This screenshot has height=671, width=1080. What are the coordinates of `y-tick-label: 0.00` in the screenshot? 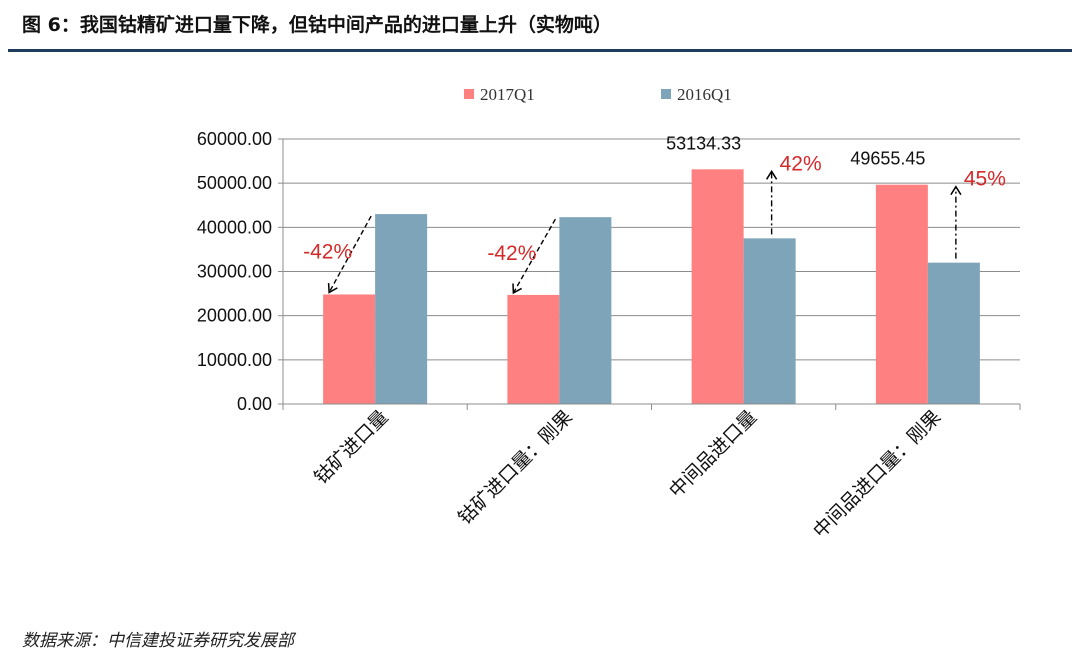 It's located at (254, 404).